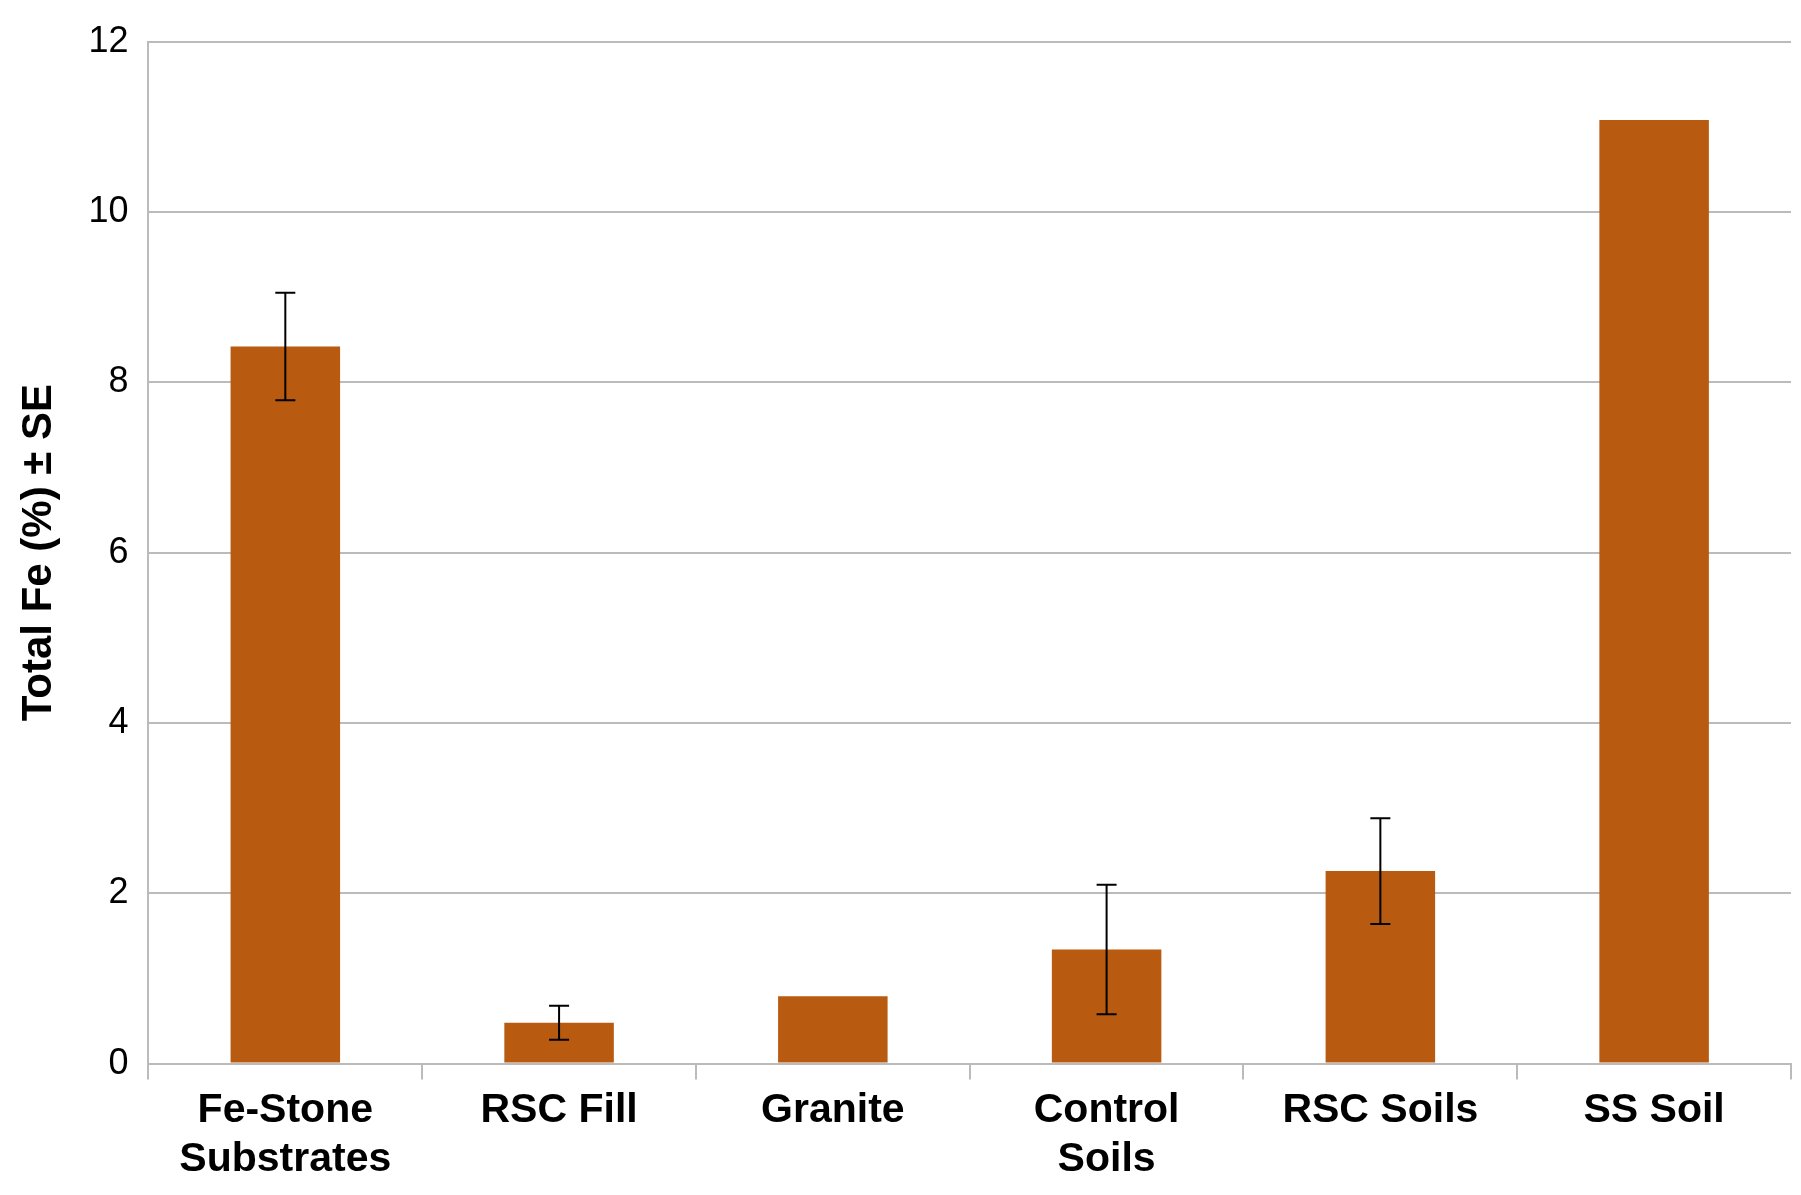 The height and width of the screenshot is (1195, 1801). I want to click on x-tick-label: SS Soil, so click(1654, 1107).